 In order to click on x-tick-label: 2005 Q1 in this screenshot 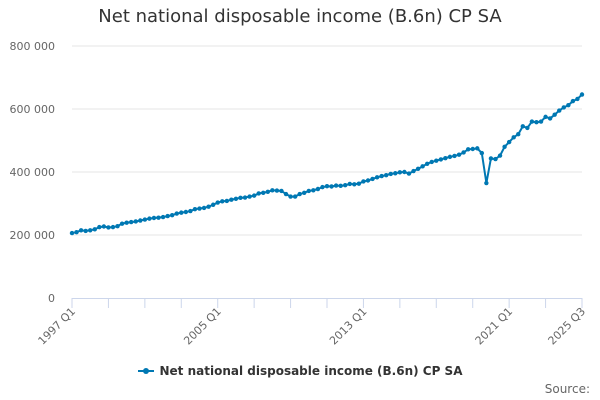, I will do `click(202, 326)`.